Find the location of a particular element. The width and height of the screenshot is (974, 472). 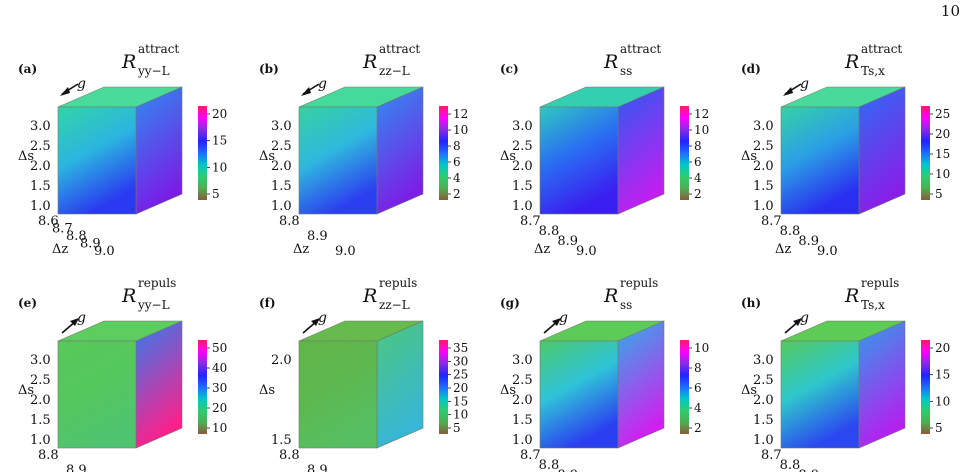

colorbar-tick-label: 30 is located at coordinates (219, 388).